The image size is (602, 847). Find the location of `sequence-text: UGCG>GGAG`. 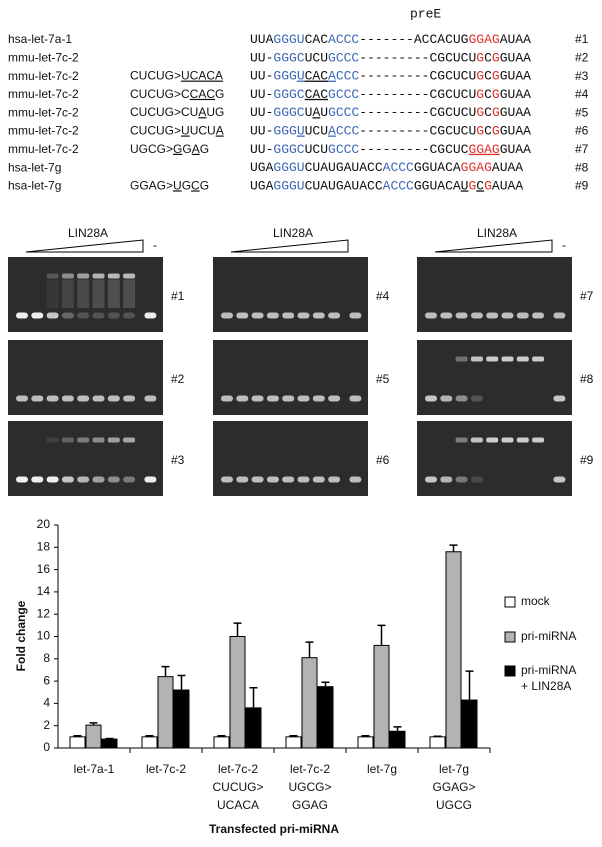

sequence-text: UGCG>GGAG is located at coordinates (169, 149).